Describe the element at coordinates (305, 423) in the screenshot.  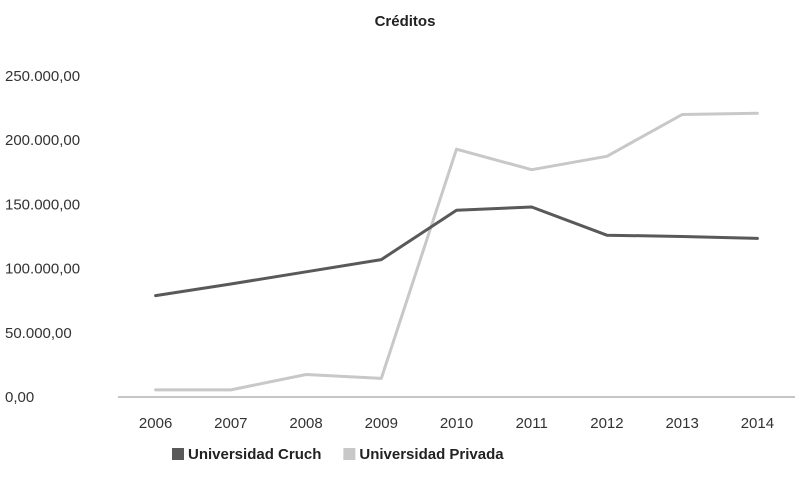
I see `x-tick-label: 2008` at that location.